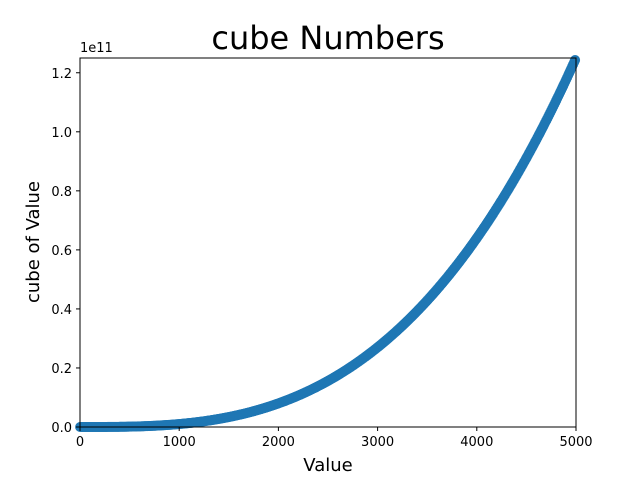 The width and height of the screenshot is (640, 480). Describe the element at coordinates (61, 428) in the screenshot. I see `y-tick-label: 0.0` at that location.